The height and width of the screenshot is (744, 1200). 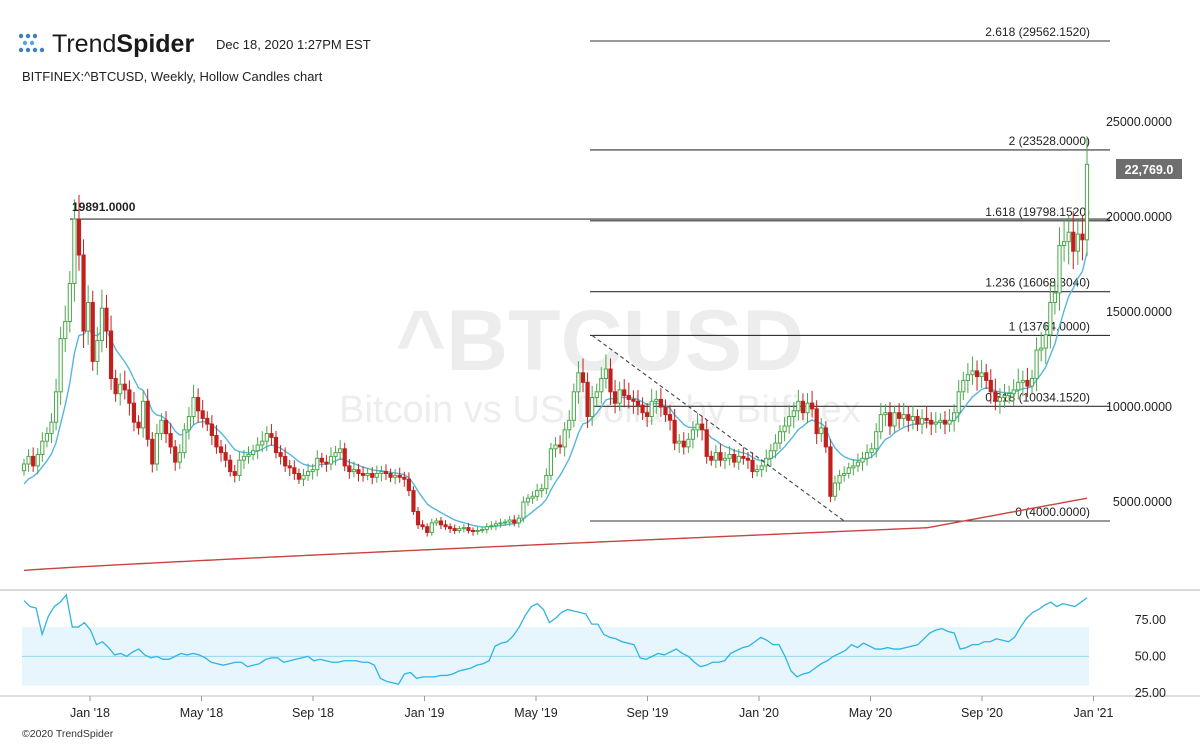 I want to click on x-tick-label: Sep '18, so click(x=313, y=713).